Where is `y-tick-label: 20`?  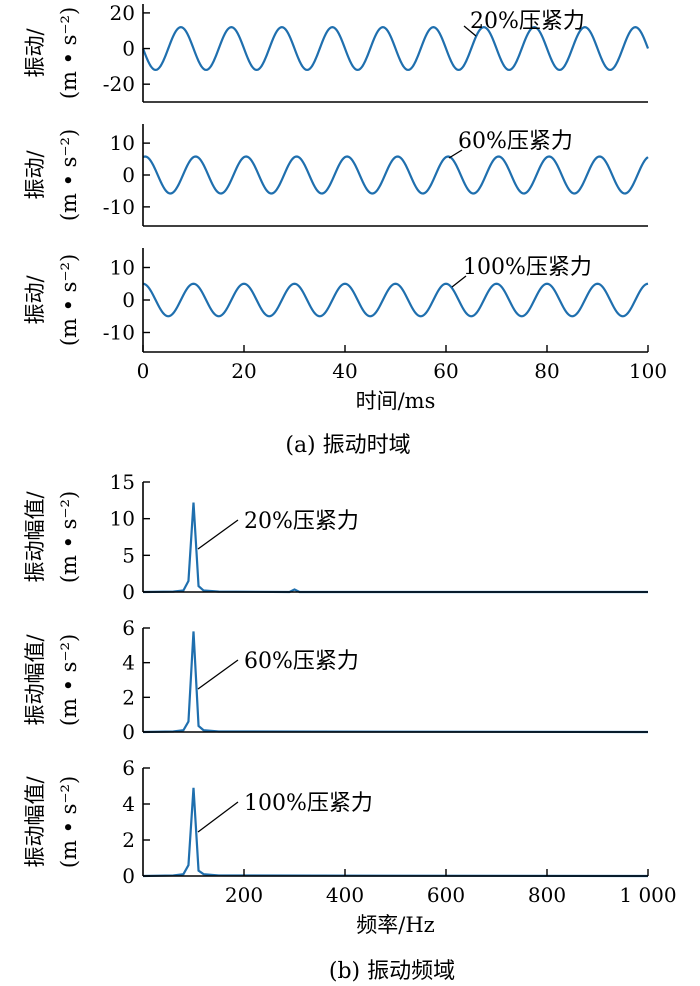 y-tick-label: 20 is located at coordinates (122, 13).